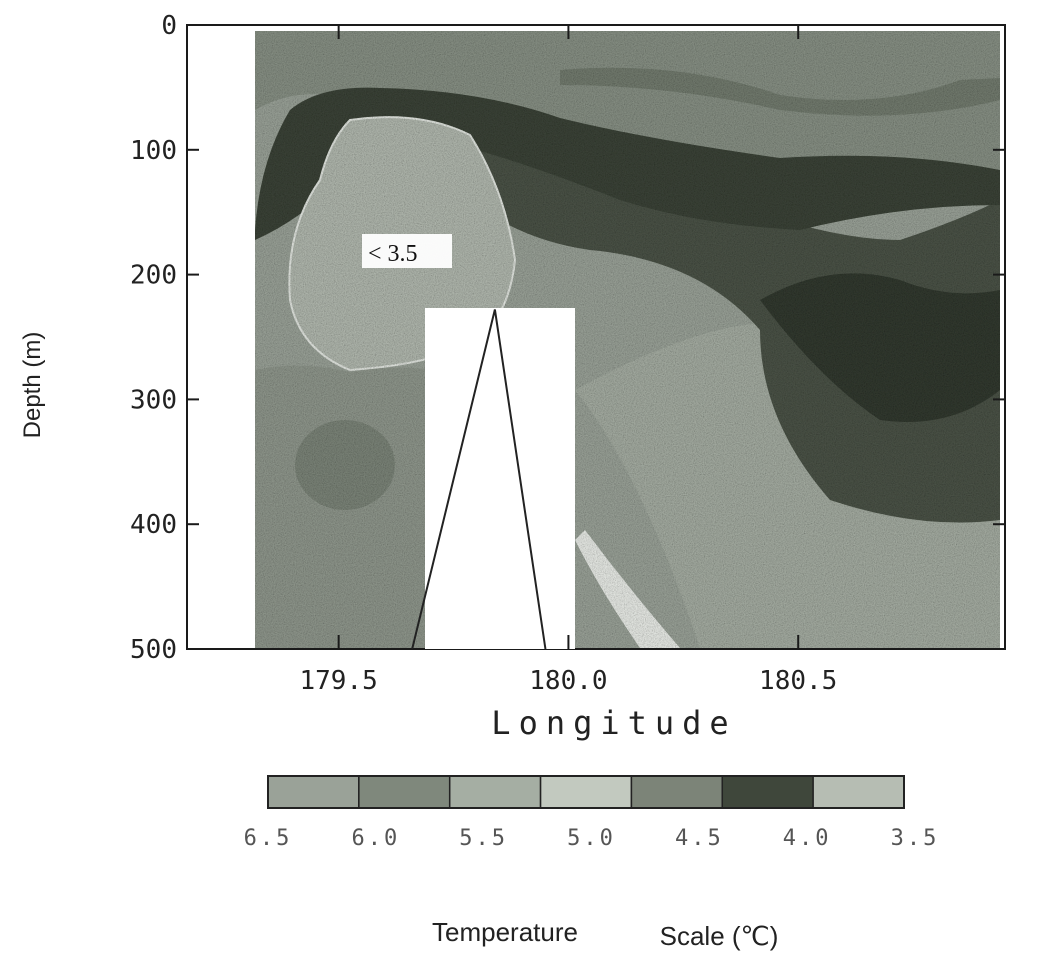 This screenshot has width=1040, height=959. I want to click on x-tick-label: 180.5, so click(798, 681).